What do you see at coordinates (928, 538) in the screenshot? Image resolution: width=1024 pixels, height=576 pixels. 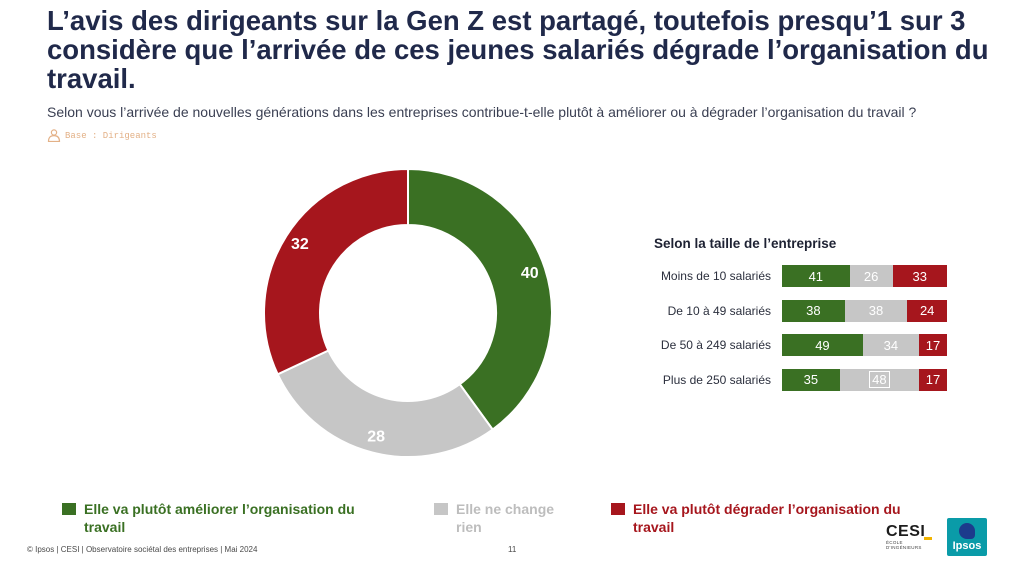 I see `cesi-accent` at bounding box center [928, 538].